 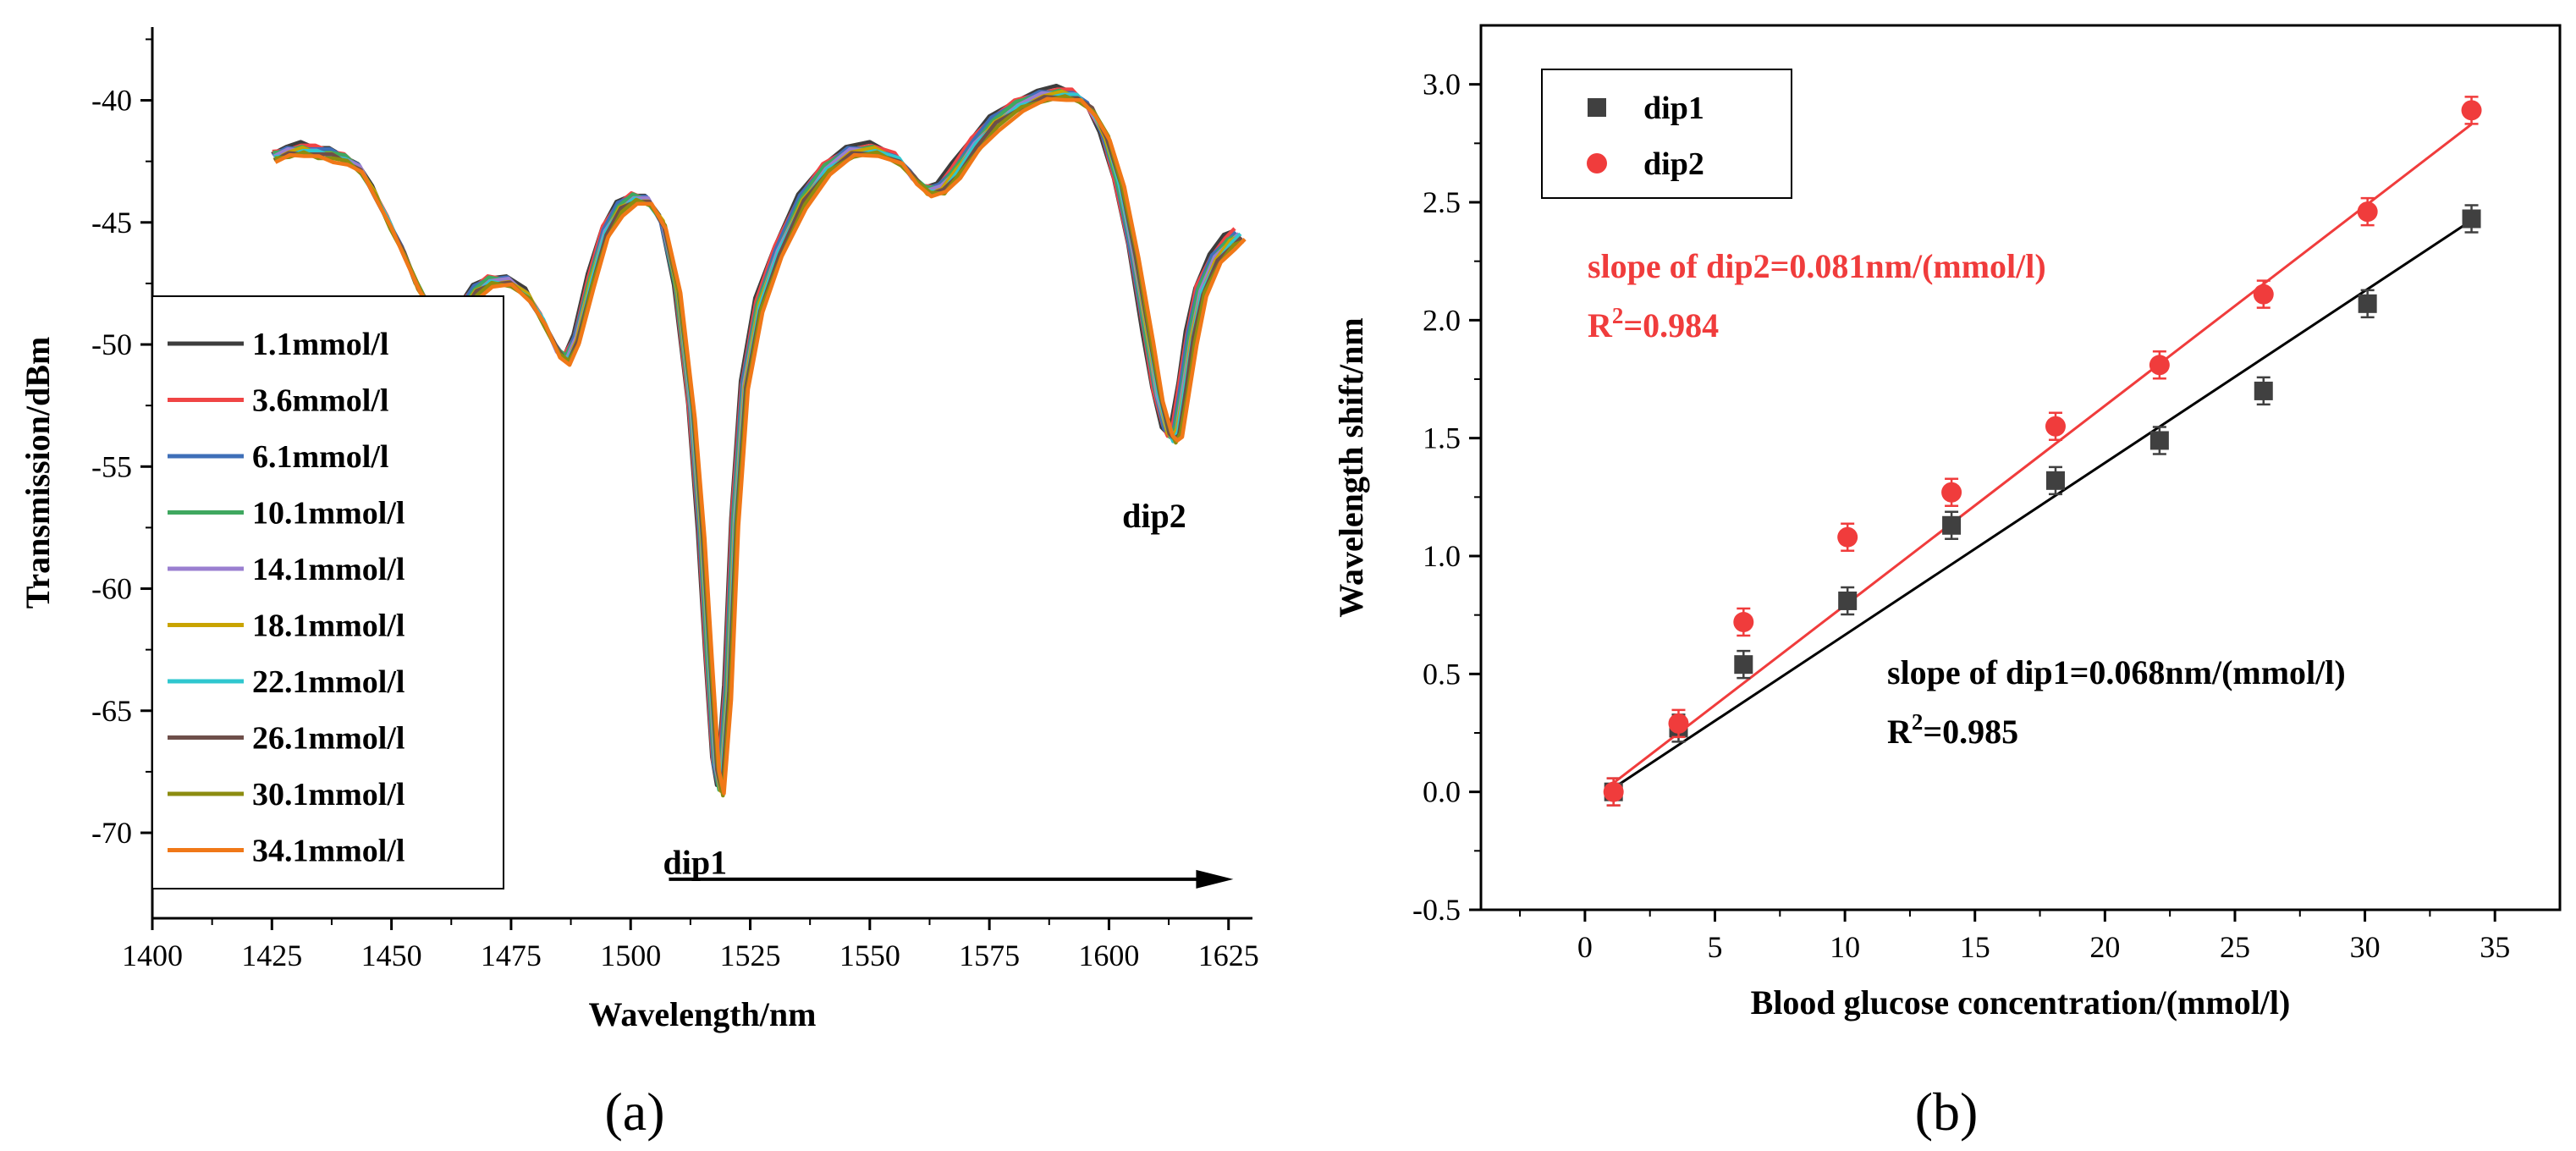 What do you see at coordinates (328, 794) in the screenshot?
I see `a-legend-label: 30.1mmol/l` at bounding box center [328, 794].